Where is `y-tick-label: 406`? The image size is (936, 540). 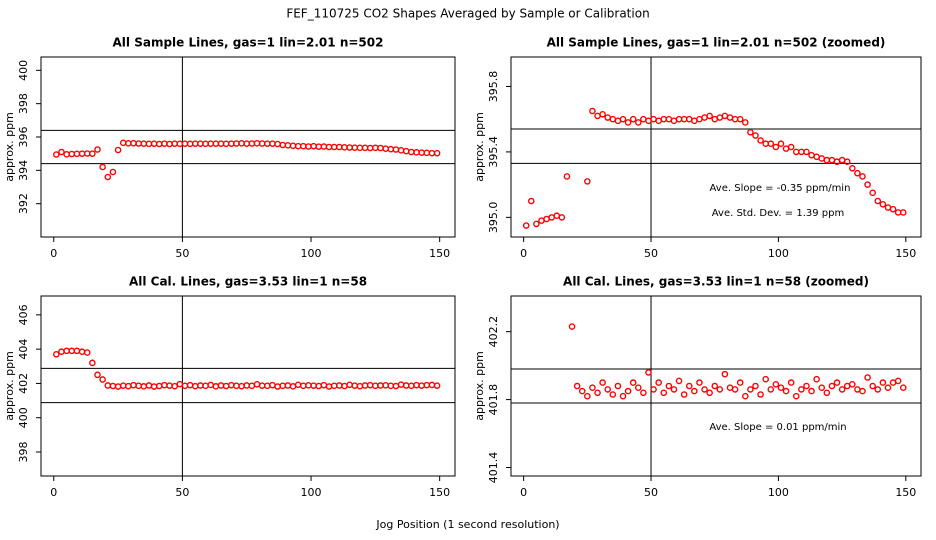
y-tick-label: 406 is located at coordinates (23, 314).